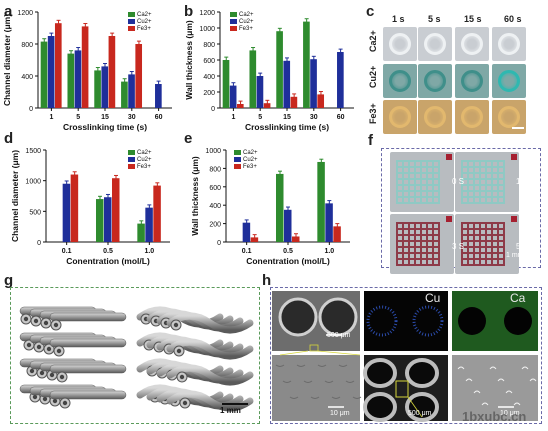 This screenshot has width=548, height=431. I want to click on panel-g-frame, so click(135, 355).